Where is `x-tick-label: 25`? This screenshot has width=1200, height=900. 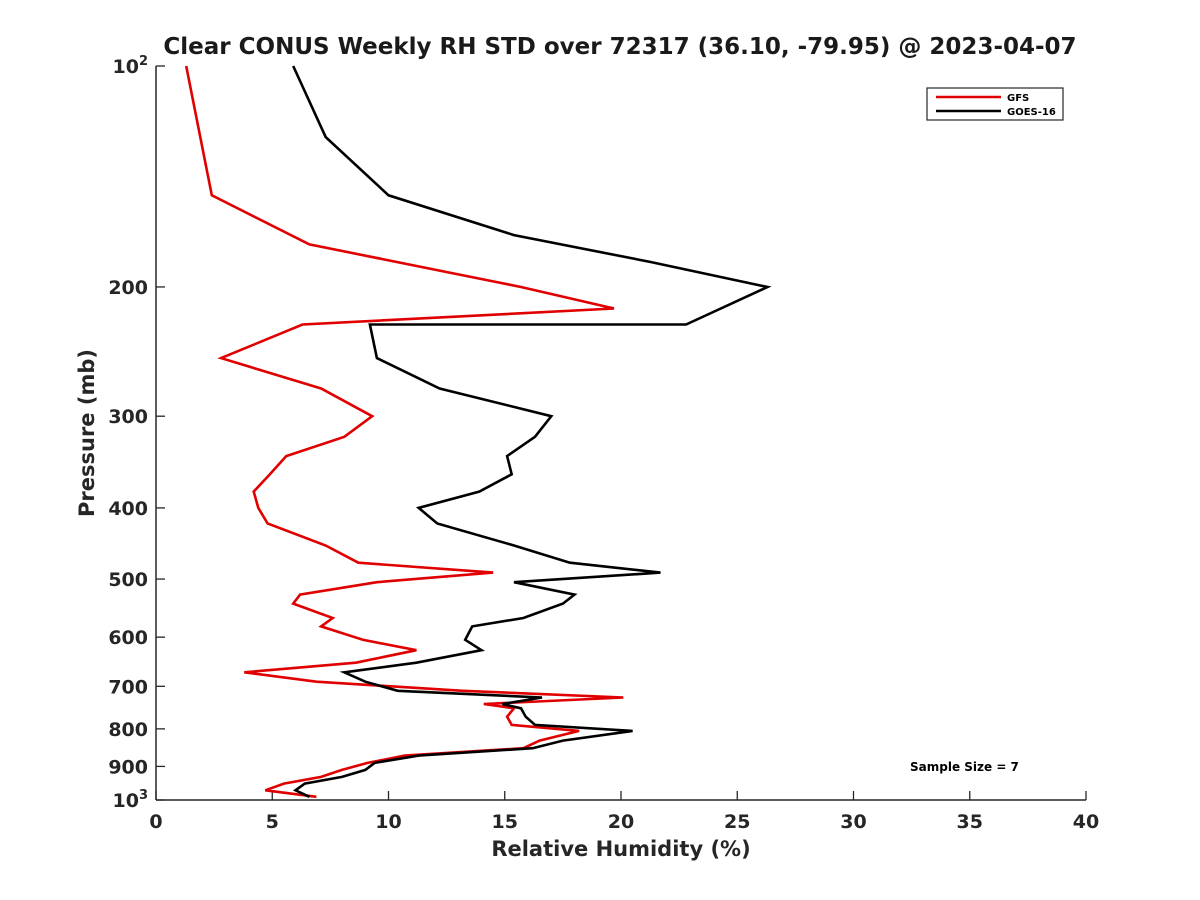 x-tick-label: 25 is located at coordinates (737, 822).